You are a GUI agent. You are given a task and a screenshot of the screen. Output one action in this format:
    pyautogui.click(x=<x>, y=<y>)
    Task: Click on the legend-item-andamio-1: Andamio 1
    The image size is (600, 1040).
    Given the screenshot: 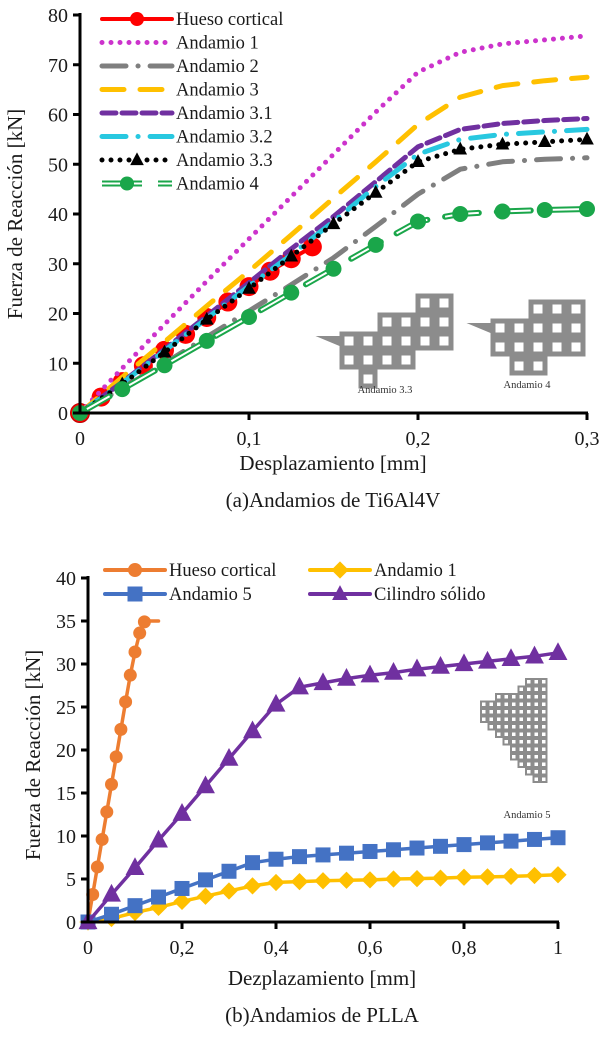 What is the action you would take?
    pyautogui.click(x=179, y=44)
    